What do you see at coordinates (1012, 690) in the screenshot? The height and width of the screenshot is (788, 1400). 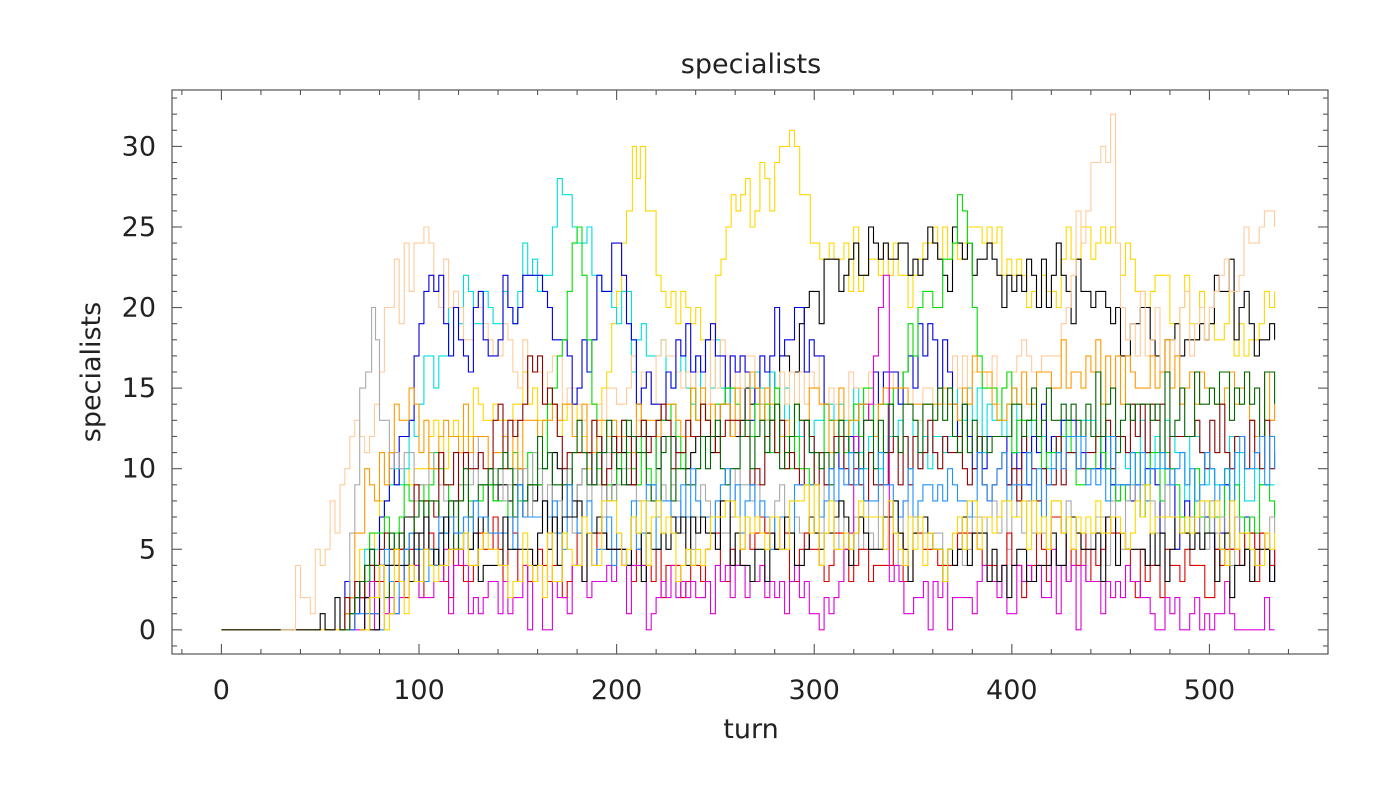 I see `x-tick-label: 400` at bounding box center [1012, 690].